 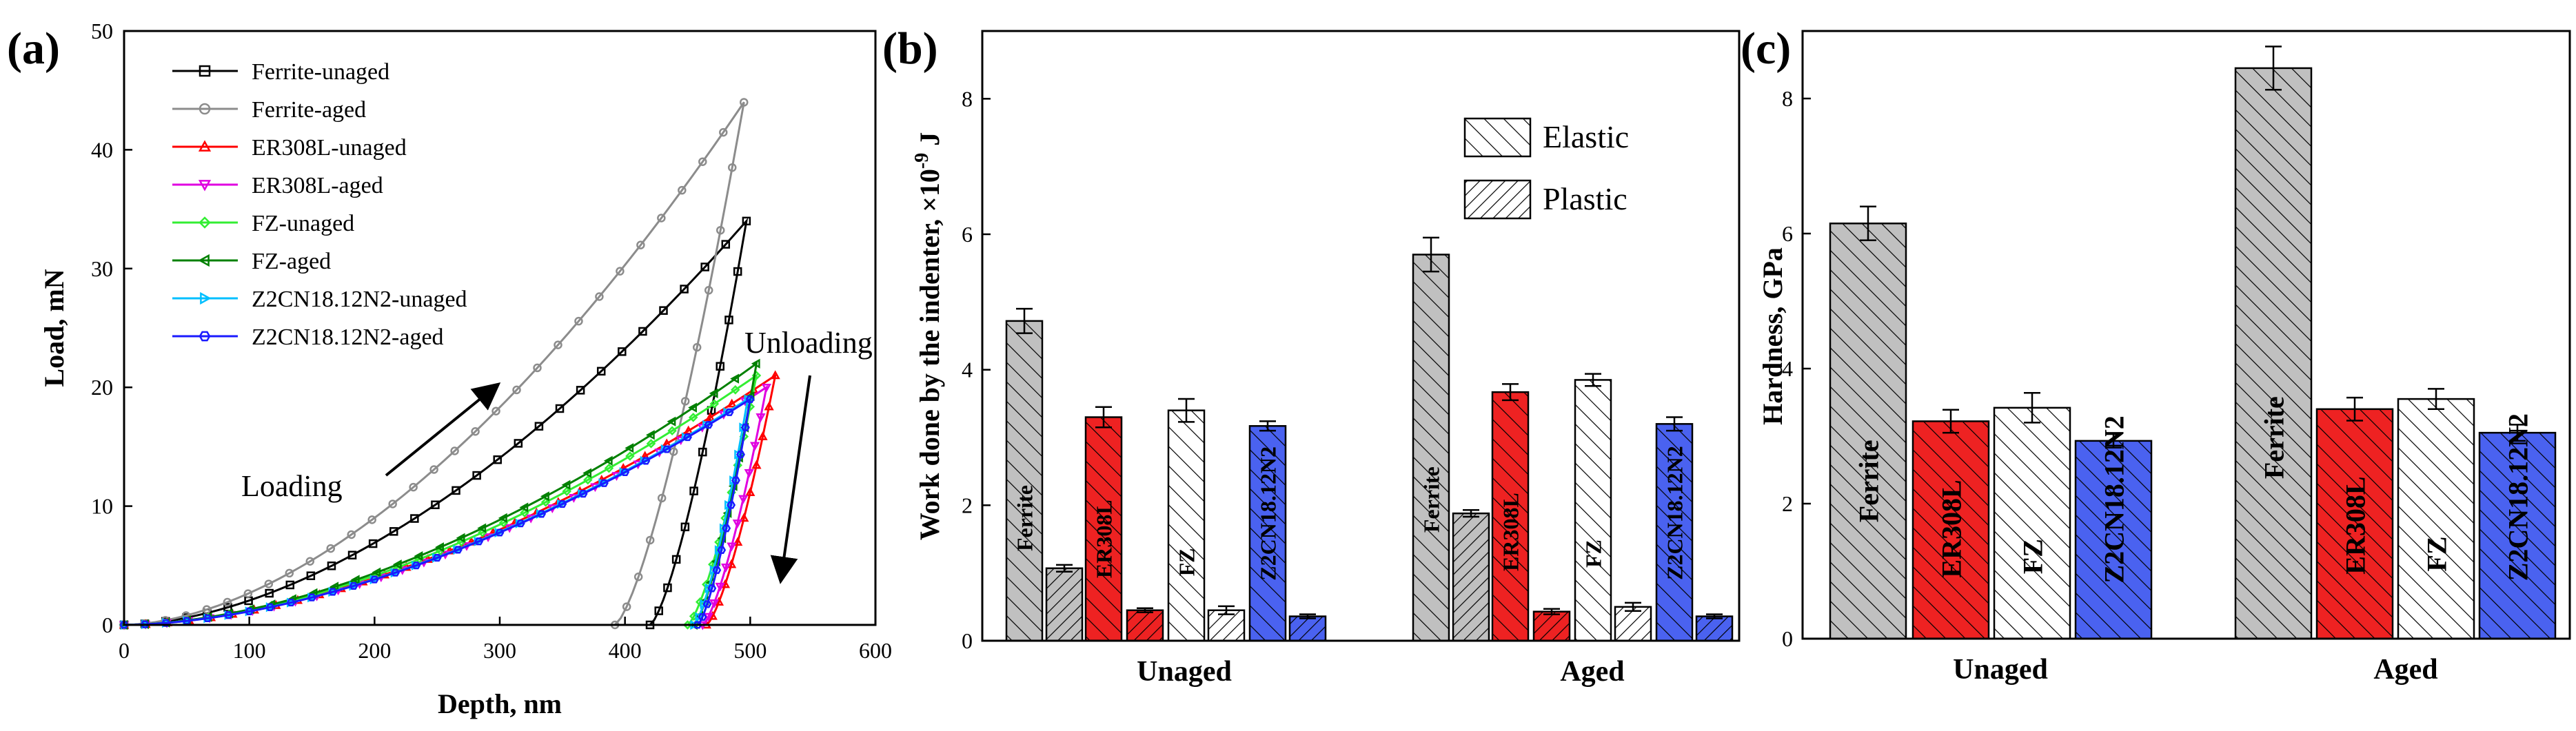 I want to click on panel-a-y-tick-label: 40, so click(x=102, y=149).